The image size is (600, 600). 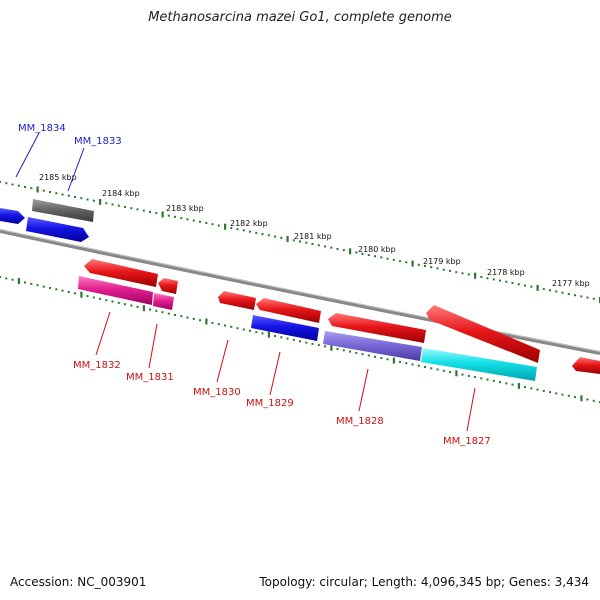 What do you see at coordinates (360, 421) in the screenshot?
I see `gene-label-reverse: MM_1828` at bounding box center [360, 421].